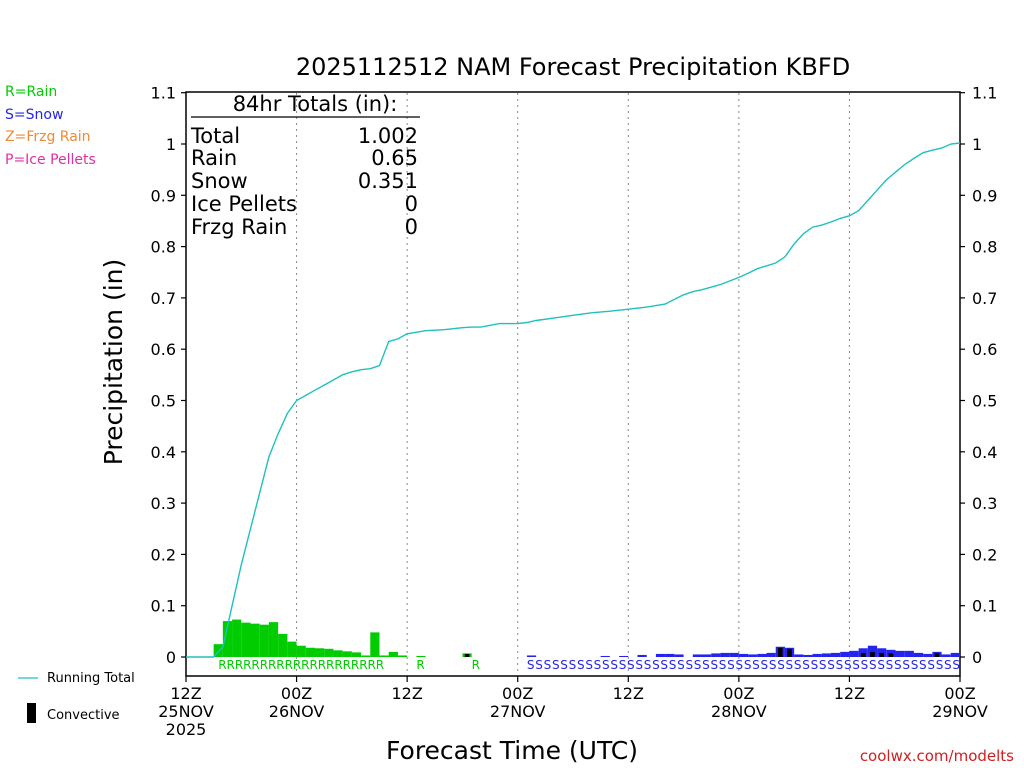 This screenshot has width=1024, height=768. What do you see at coordinates (171, 144) in the screenshot?
I see `y-tick-label-left: 1` at bounding box center [171, 144].